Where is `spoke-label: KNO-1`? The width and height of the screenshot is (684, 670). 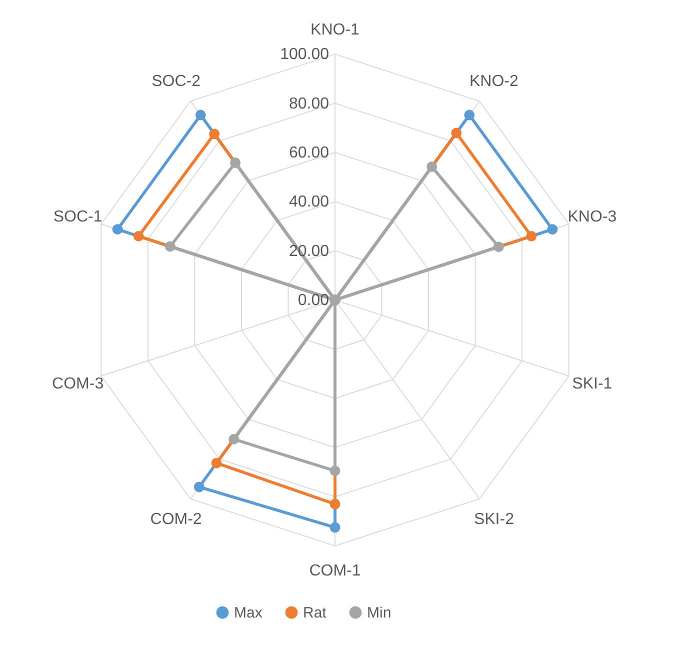
spoke-label: KNO-1 is located at coordinates (335, 30).